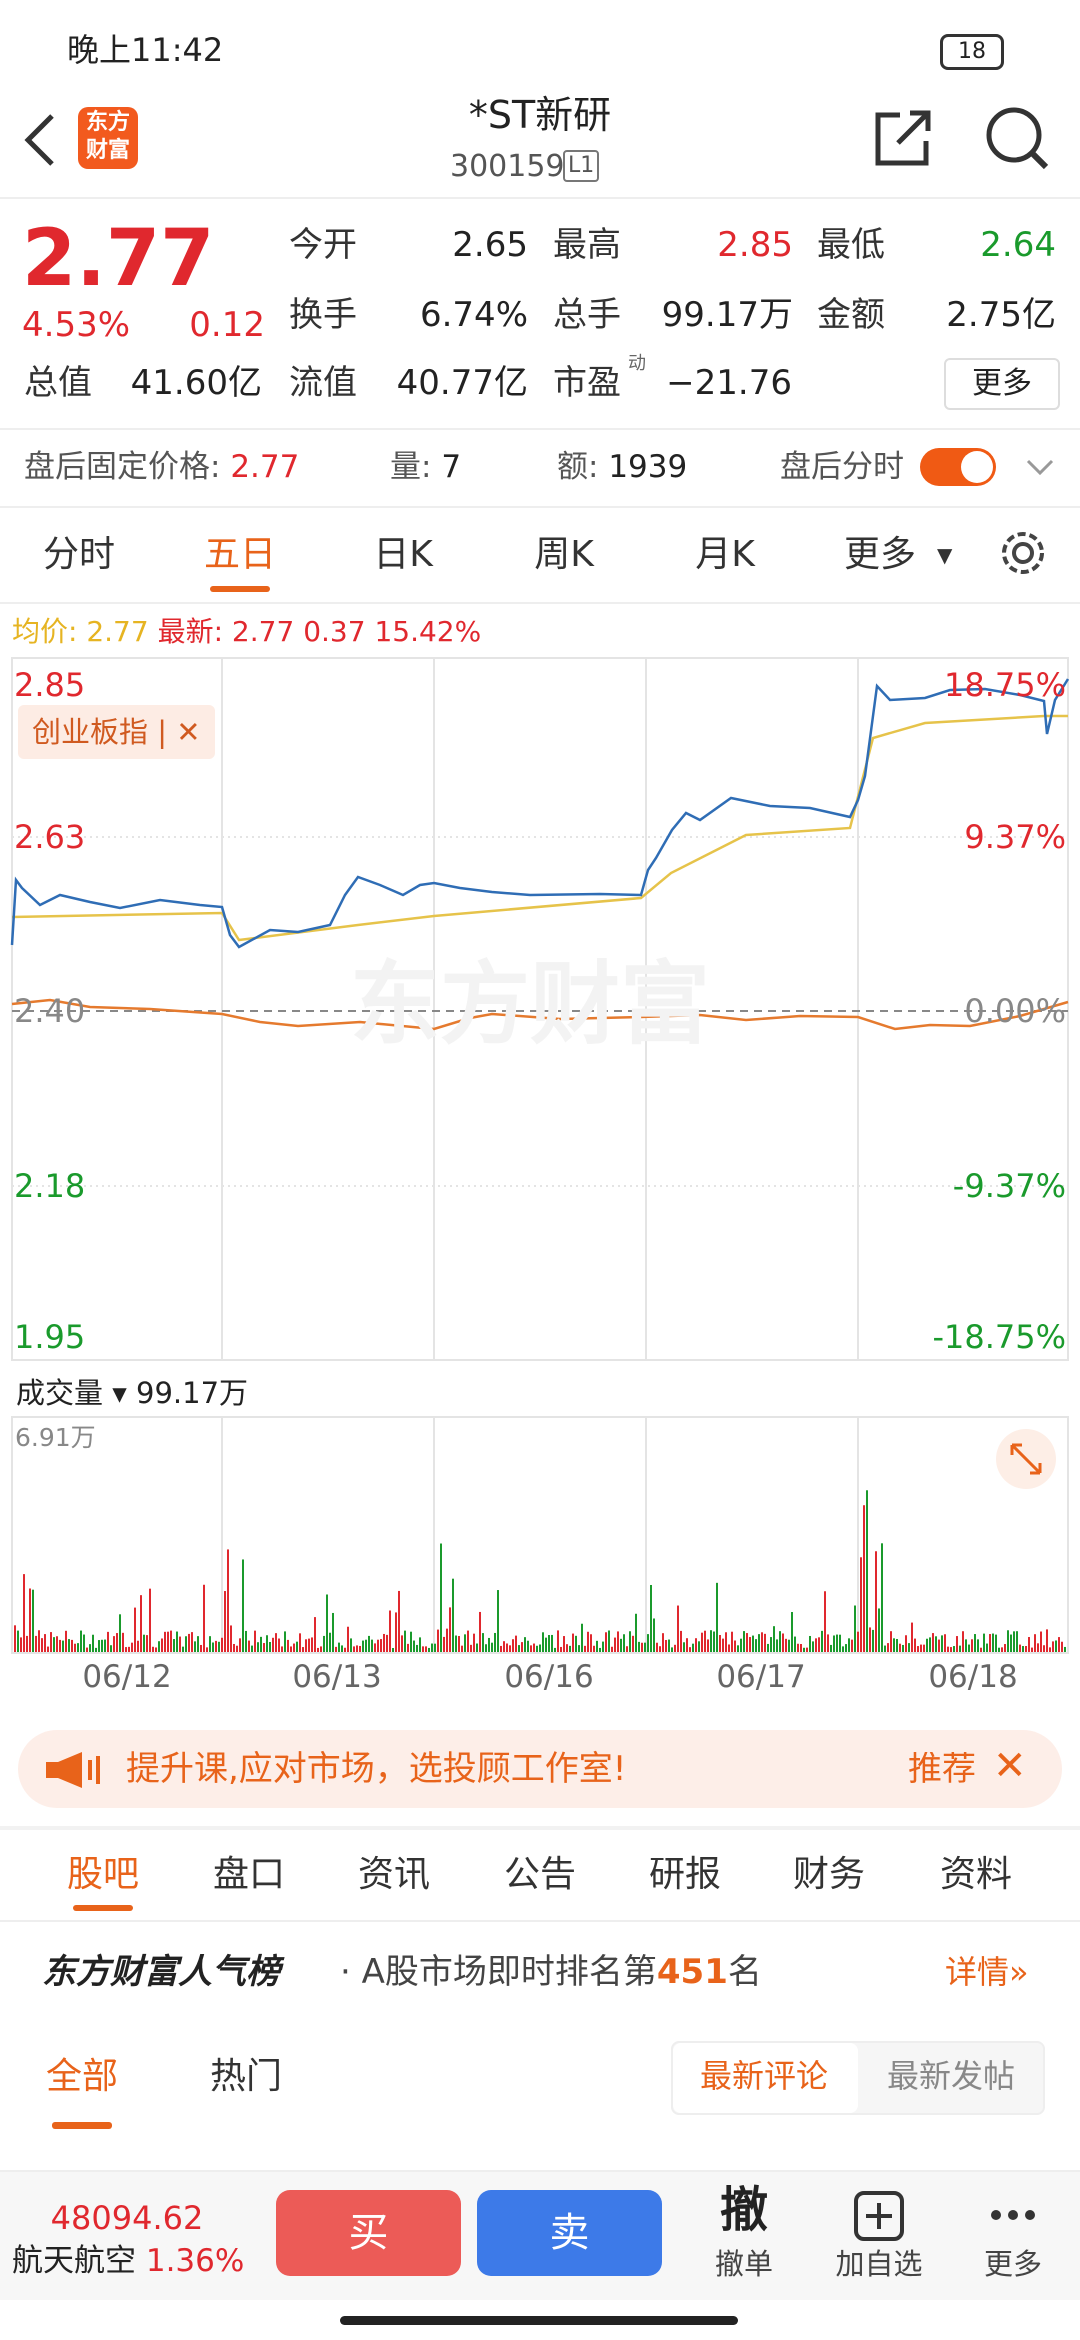 Image resolution: width=1080 pixels, height=2340 pixels. I want to click on section-tab: 股吧, so click(103, 1874).